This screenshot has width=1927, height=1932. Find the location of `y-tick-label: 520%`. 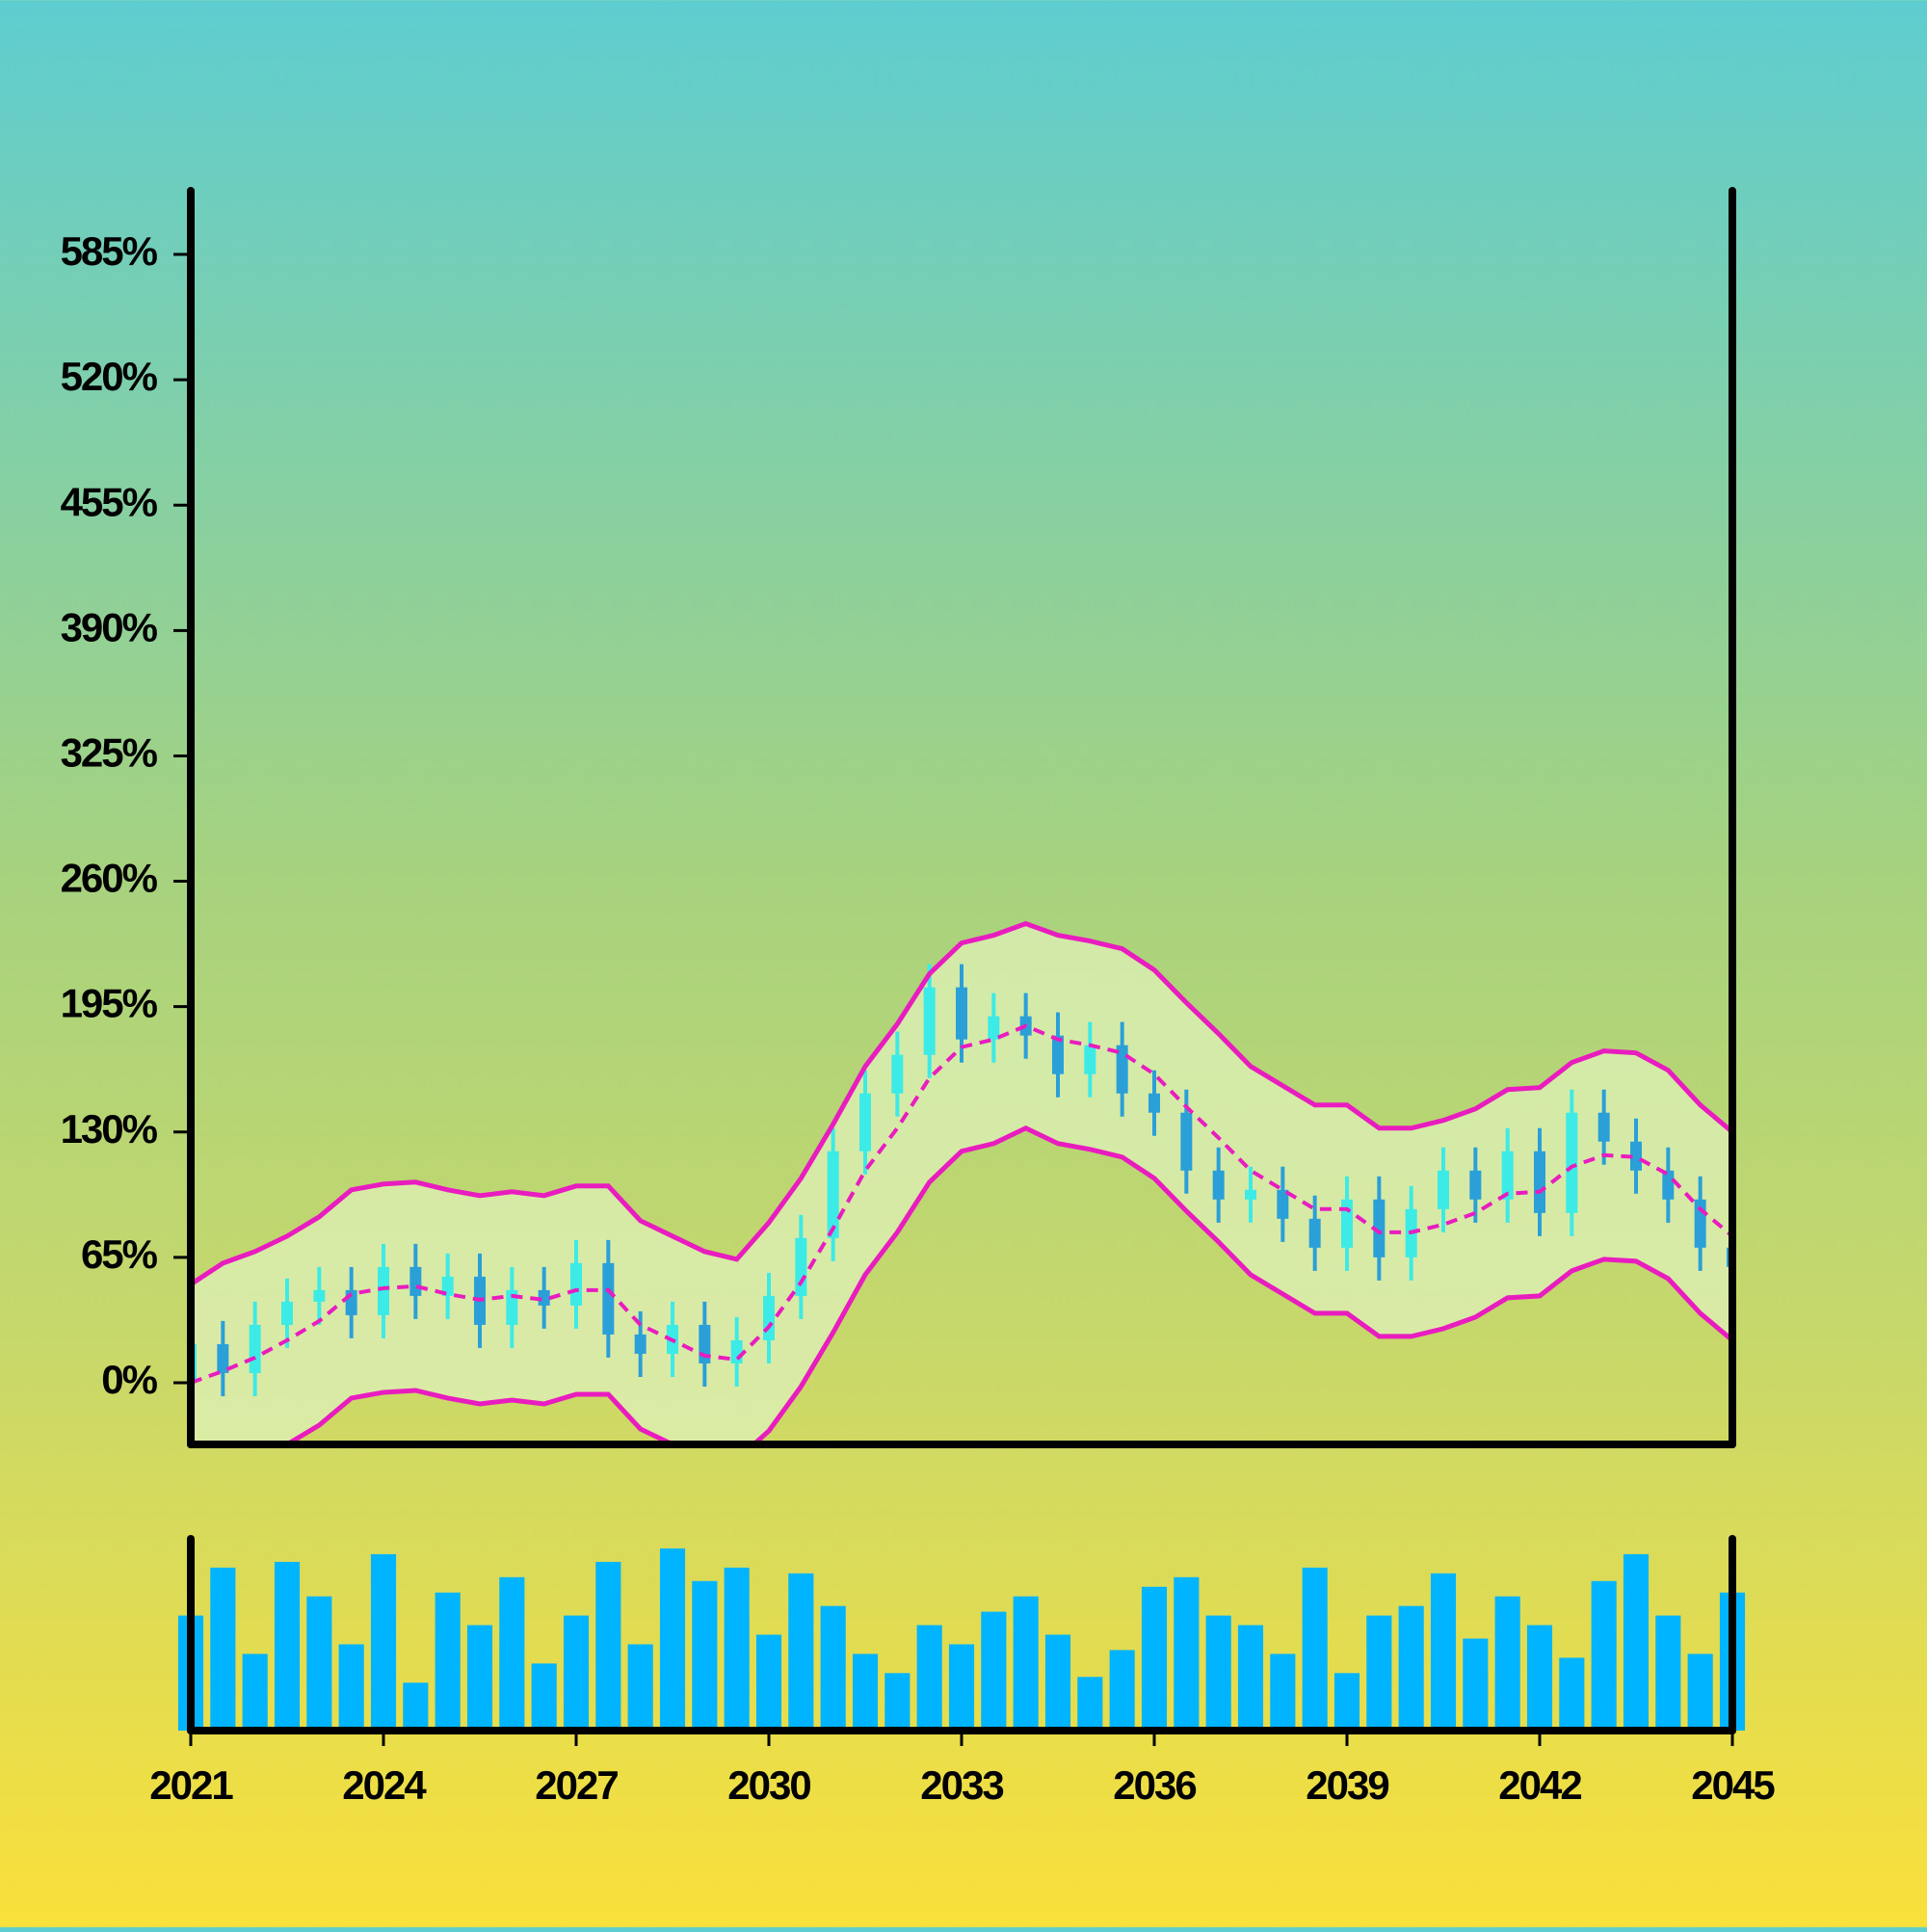

y-tick-label: 520% is located at coordinates (109, 376).